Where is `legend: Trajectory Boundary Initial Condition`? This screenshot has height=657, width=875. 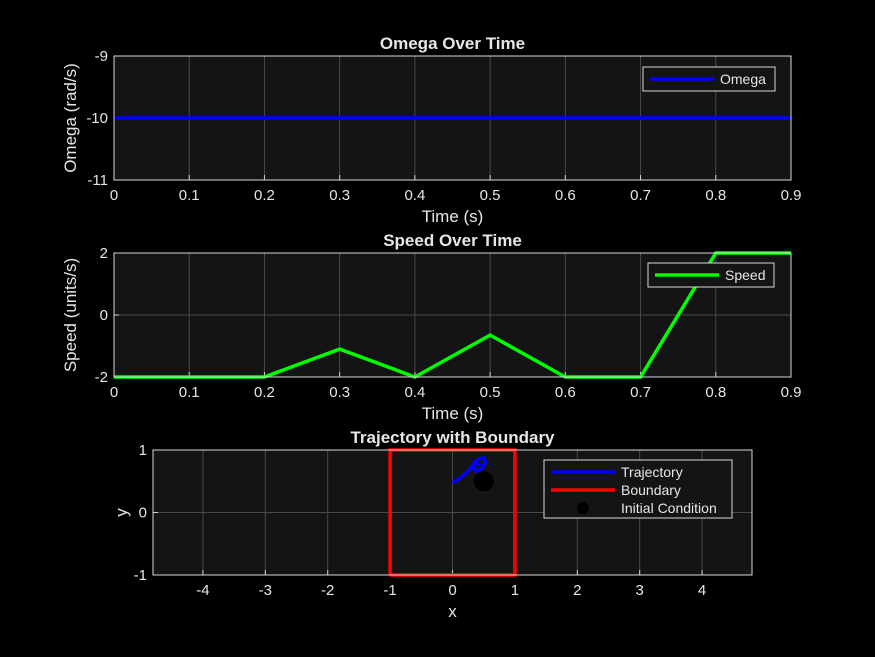
legend: Trajectory Boundary Initial Condition is located at coordinates (638, 489).